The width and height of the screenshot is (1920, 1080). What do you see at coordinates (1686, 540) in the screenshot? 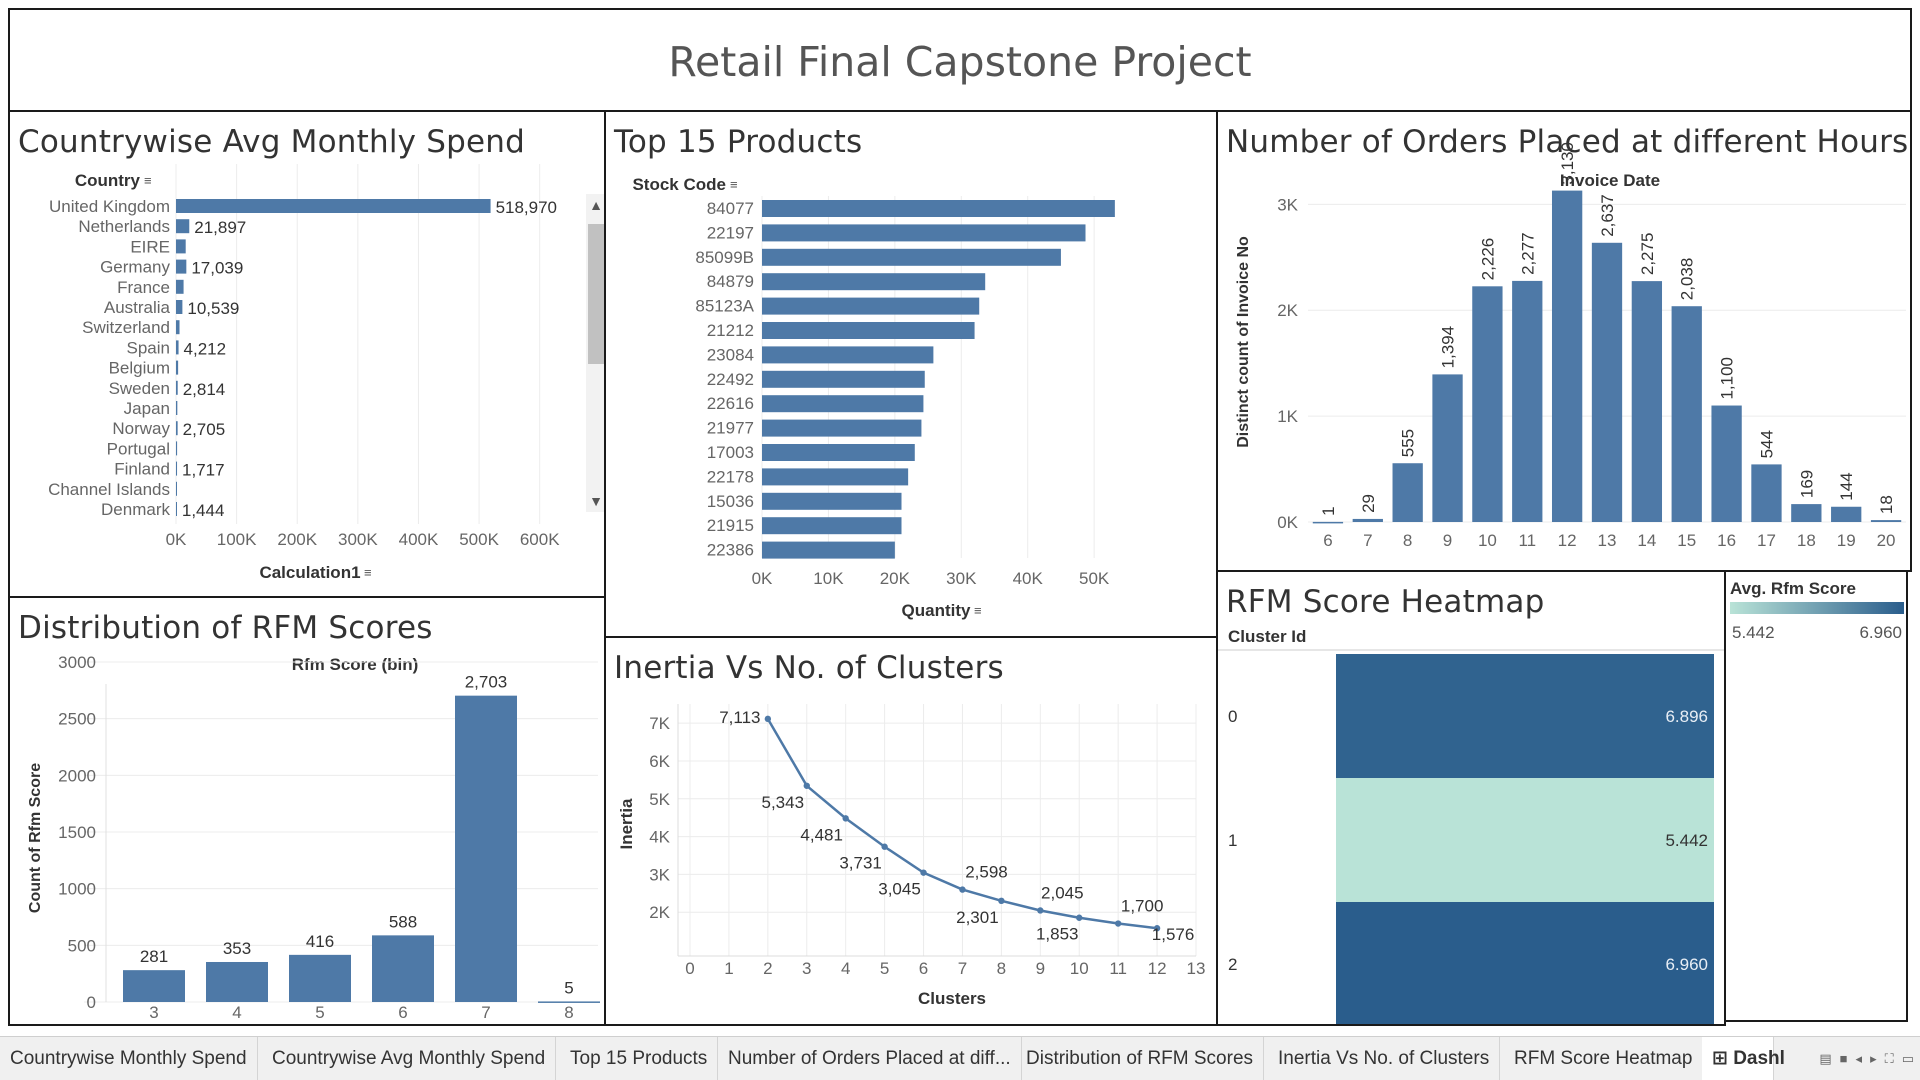
I see `x-tick-label: 15` at bounding box center [1686, 540].